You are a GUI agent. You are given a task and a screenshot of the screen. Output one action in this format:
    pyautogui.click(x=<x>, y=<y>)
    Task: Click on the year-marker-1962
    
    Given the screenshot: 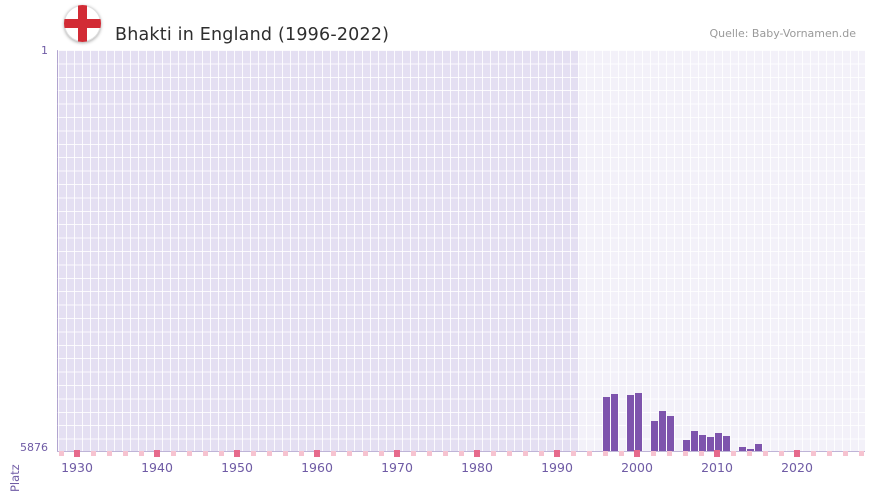 What is the action you would take?
    pyautogui.click(x=333, y=453)
    